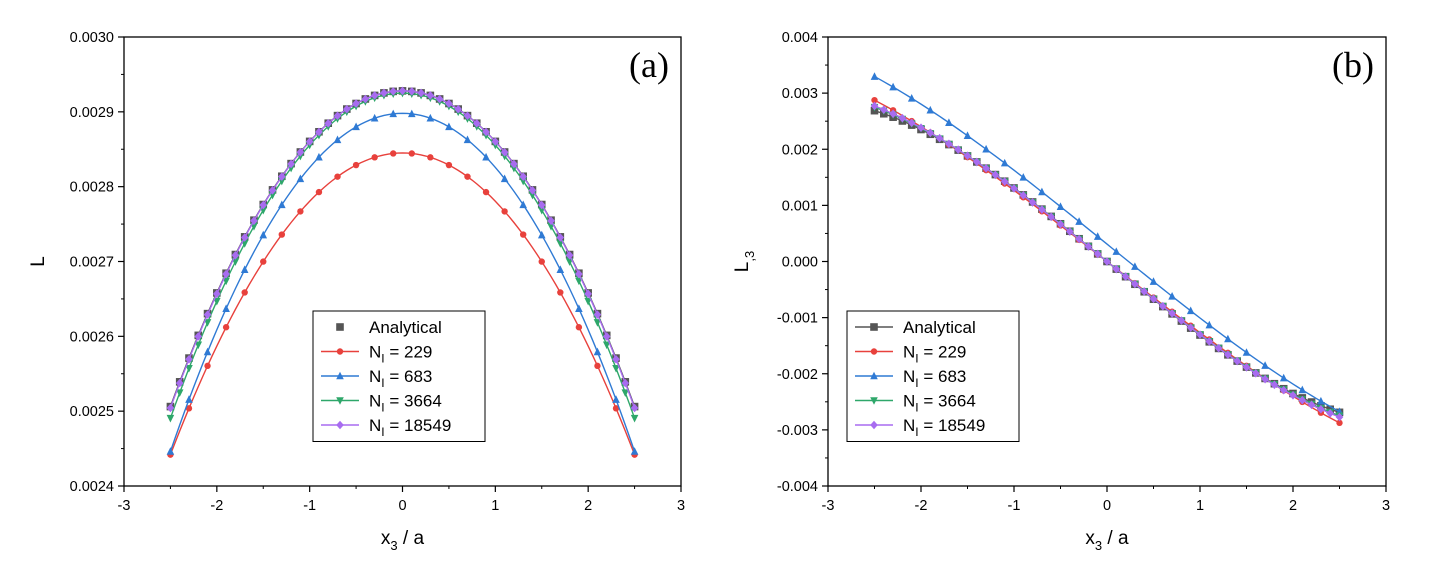 This screenshot has height=576, width=1435. I want to click on x-tick-label: -3, so click(124, 506).